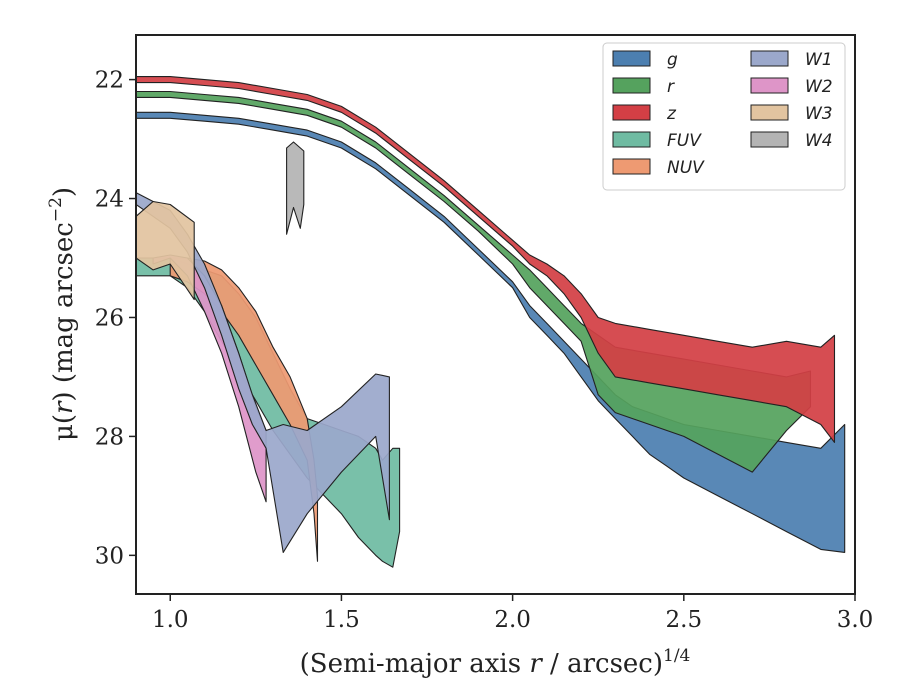 This screenshot has height=700, width=900. Describe the element at coordinates (109, 318) in the screenshot. I see `y-tick-label: 26` at that location.